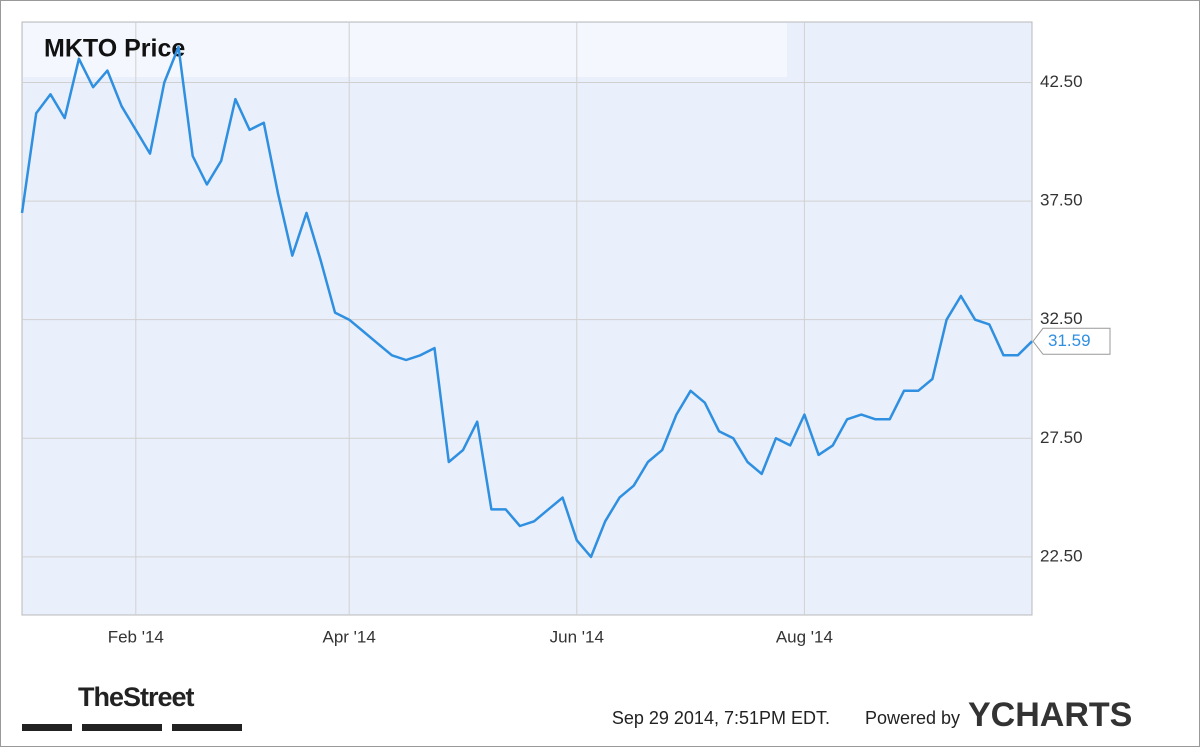 The height and width of the screenshot is (747, 1200). What do you see at coordinates (1050, 715) in the screenshot?
I see `brand-logo: YCHARTS` at bounding box center [1050, 715].